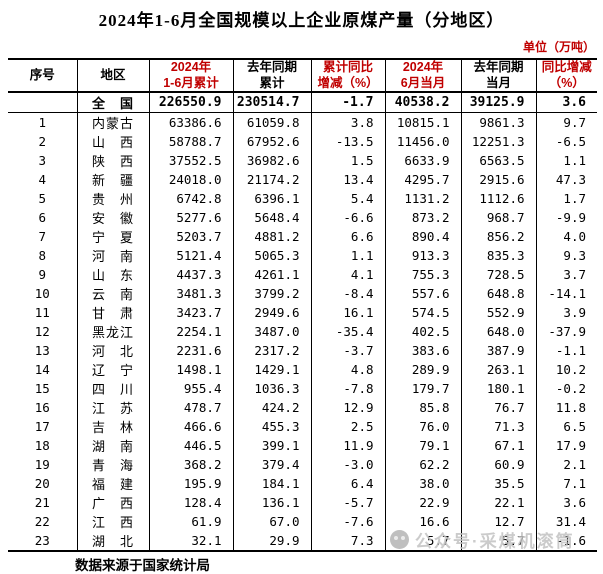 The width and height of the screenshot is (603, 574). Describe the element at coordinates (566, 541) in the screenshot. I see `value-cell: -1.6` at that location.